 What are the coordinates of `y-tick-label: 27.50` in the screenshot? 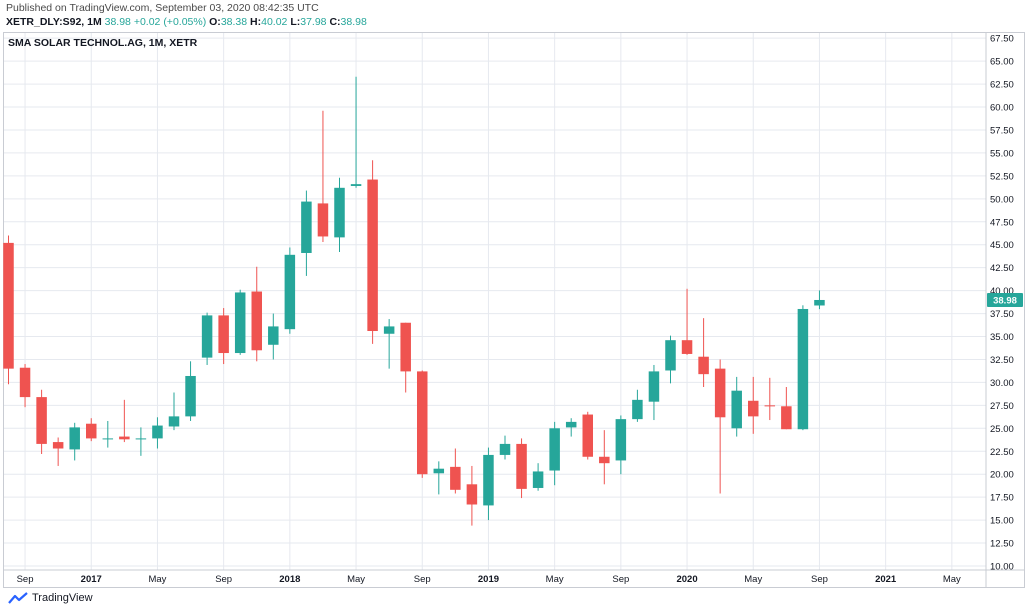 It's located at (1002, 406).